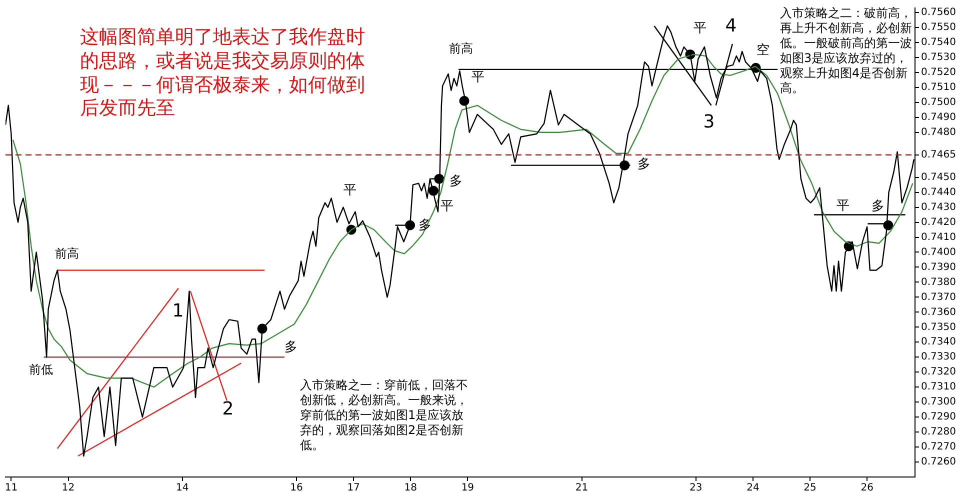 The height and width of the screenshot is (495, 960). I want to click on y-tick-label: 0.7320, so click(938, 372).